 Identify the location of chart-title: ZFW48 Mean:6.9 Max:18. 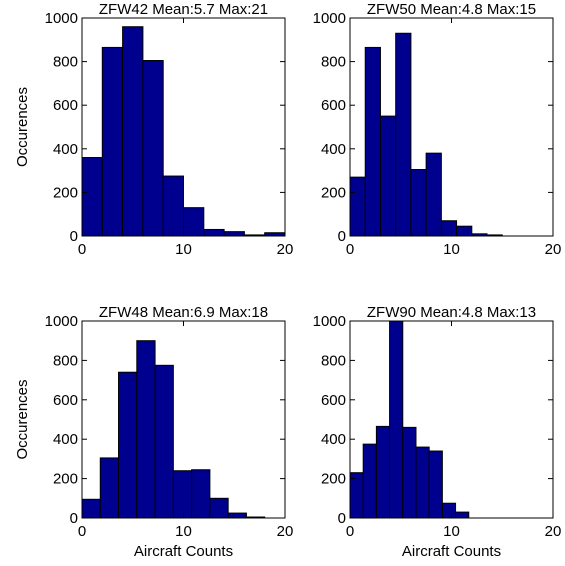
(183, 312).